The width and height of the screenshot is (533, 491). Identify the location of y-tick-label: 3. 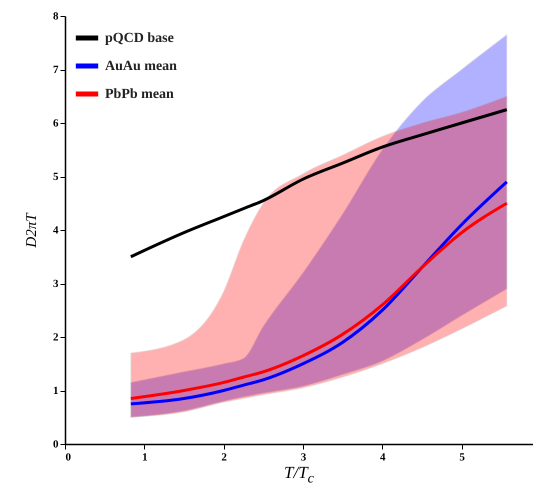
(56, 284).